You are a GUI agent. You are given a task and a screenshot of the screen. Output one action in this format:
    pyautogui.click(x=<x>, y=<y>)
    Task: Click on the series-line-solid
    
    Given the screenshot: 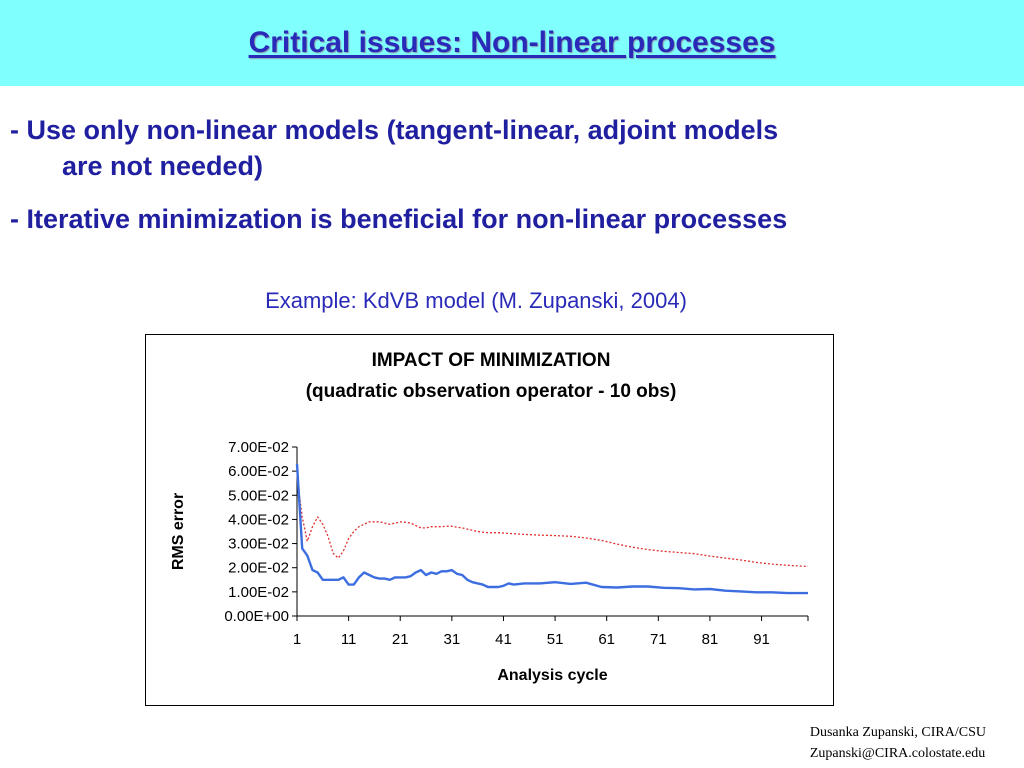 What is the action you would take?
    pyautogui.click(x=551, y=529)
    